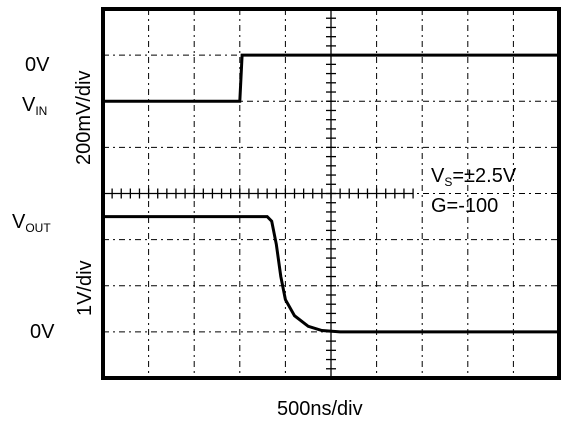 Image resolution: width=561 pixels, height=421 pixels. What do you see at coordinates (85, 288) in the screenshot?
I see `vout-scale-label: 1V/div` at bounding box center [85, 288].